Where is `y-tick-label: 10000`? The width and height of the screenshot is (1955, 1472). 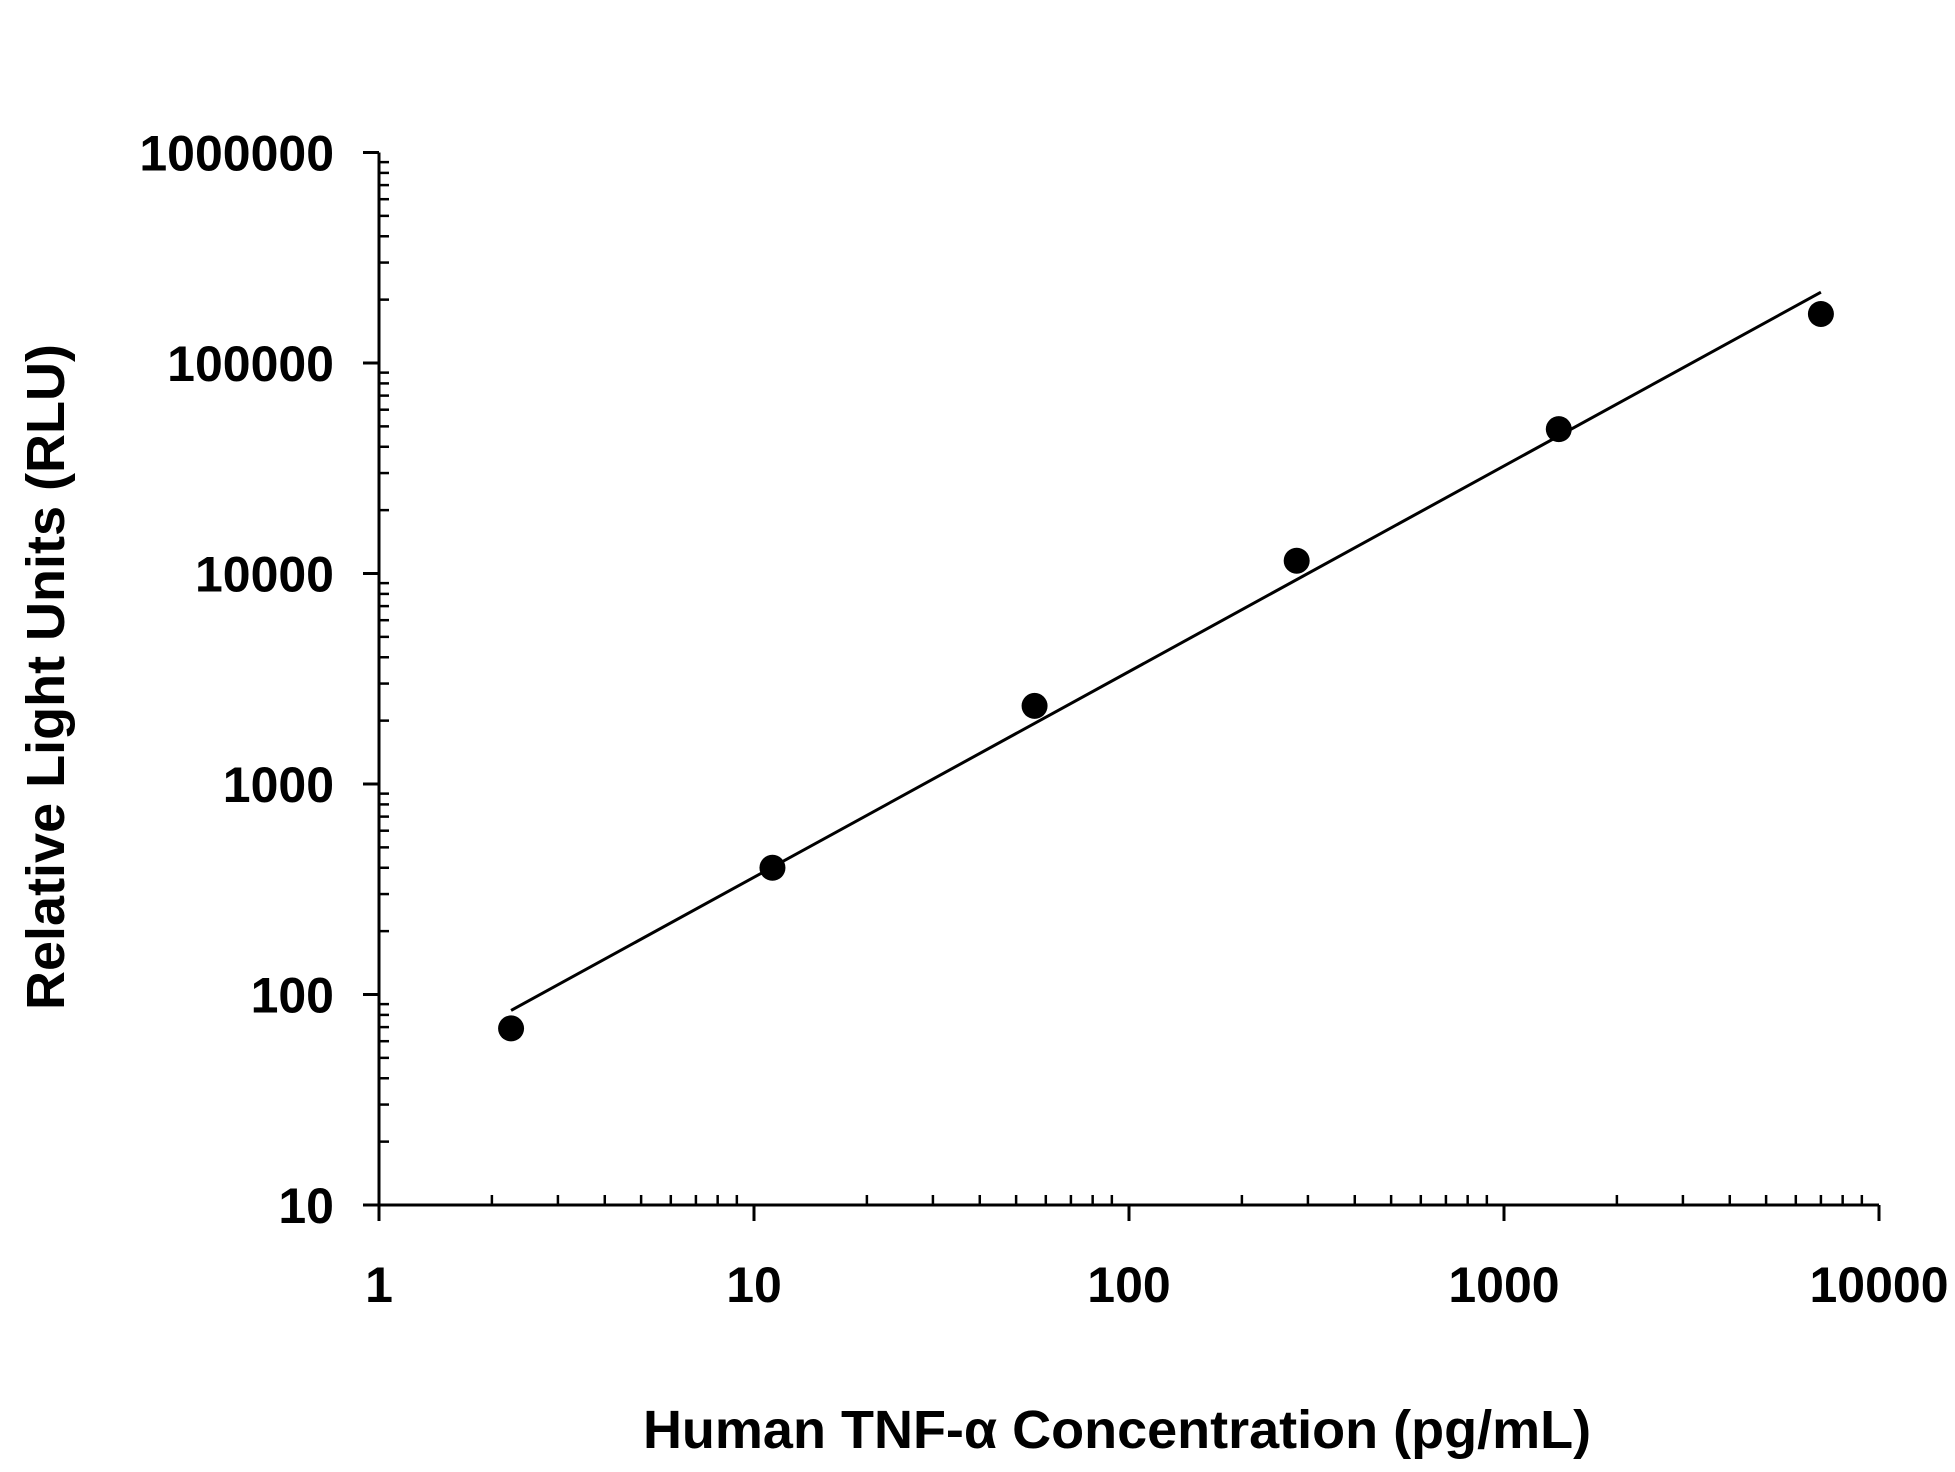
y-tick-label: 10000 is located at coordinates (264, 575).